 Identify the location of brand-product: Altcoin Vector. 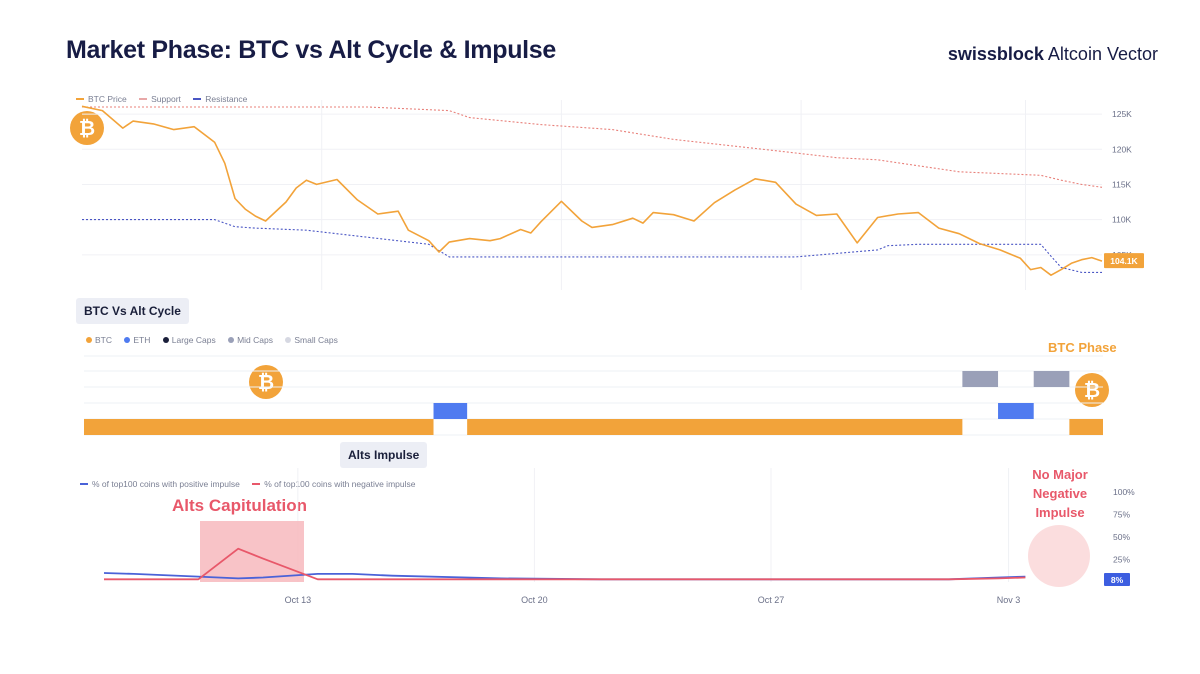
(1100, 54).